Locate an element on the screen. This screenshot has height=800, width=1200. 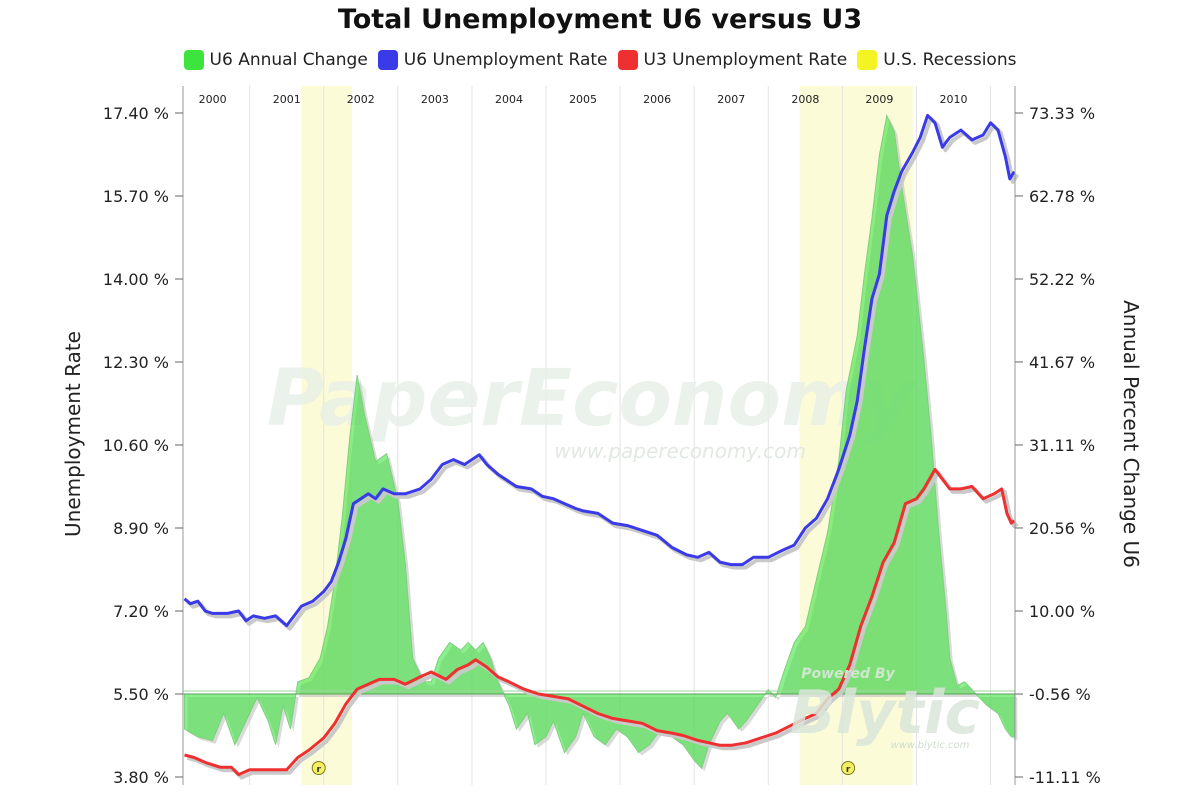
powered-by-label: Powered By is located at coordinates (848, 674).